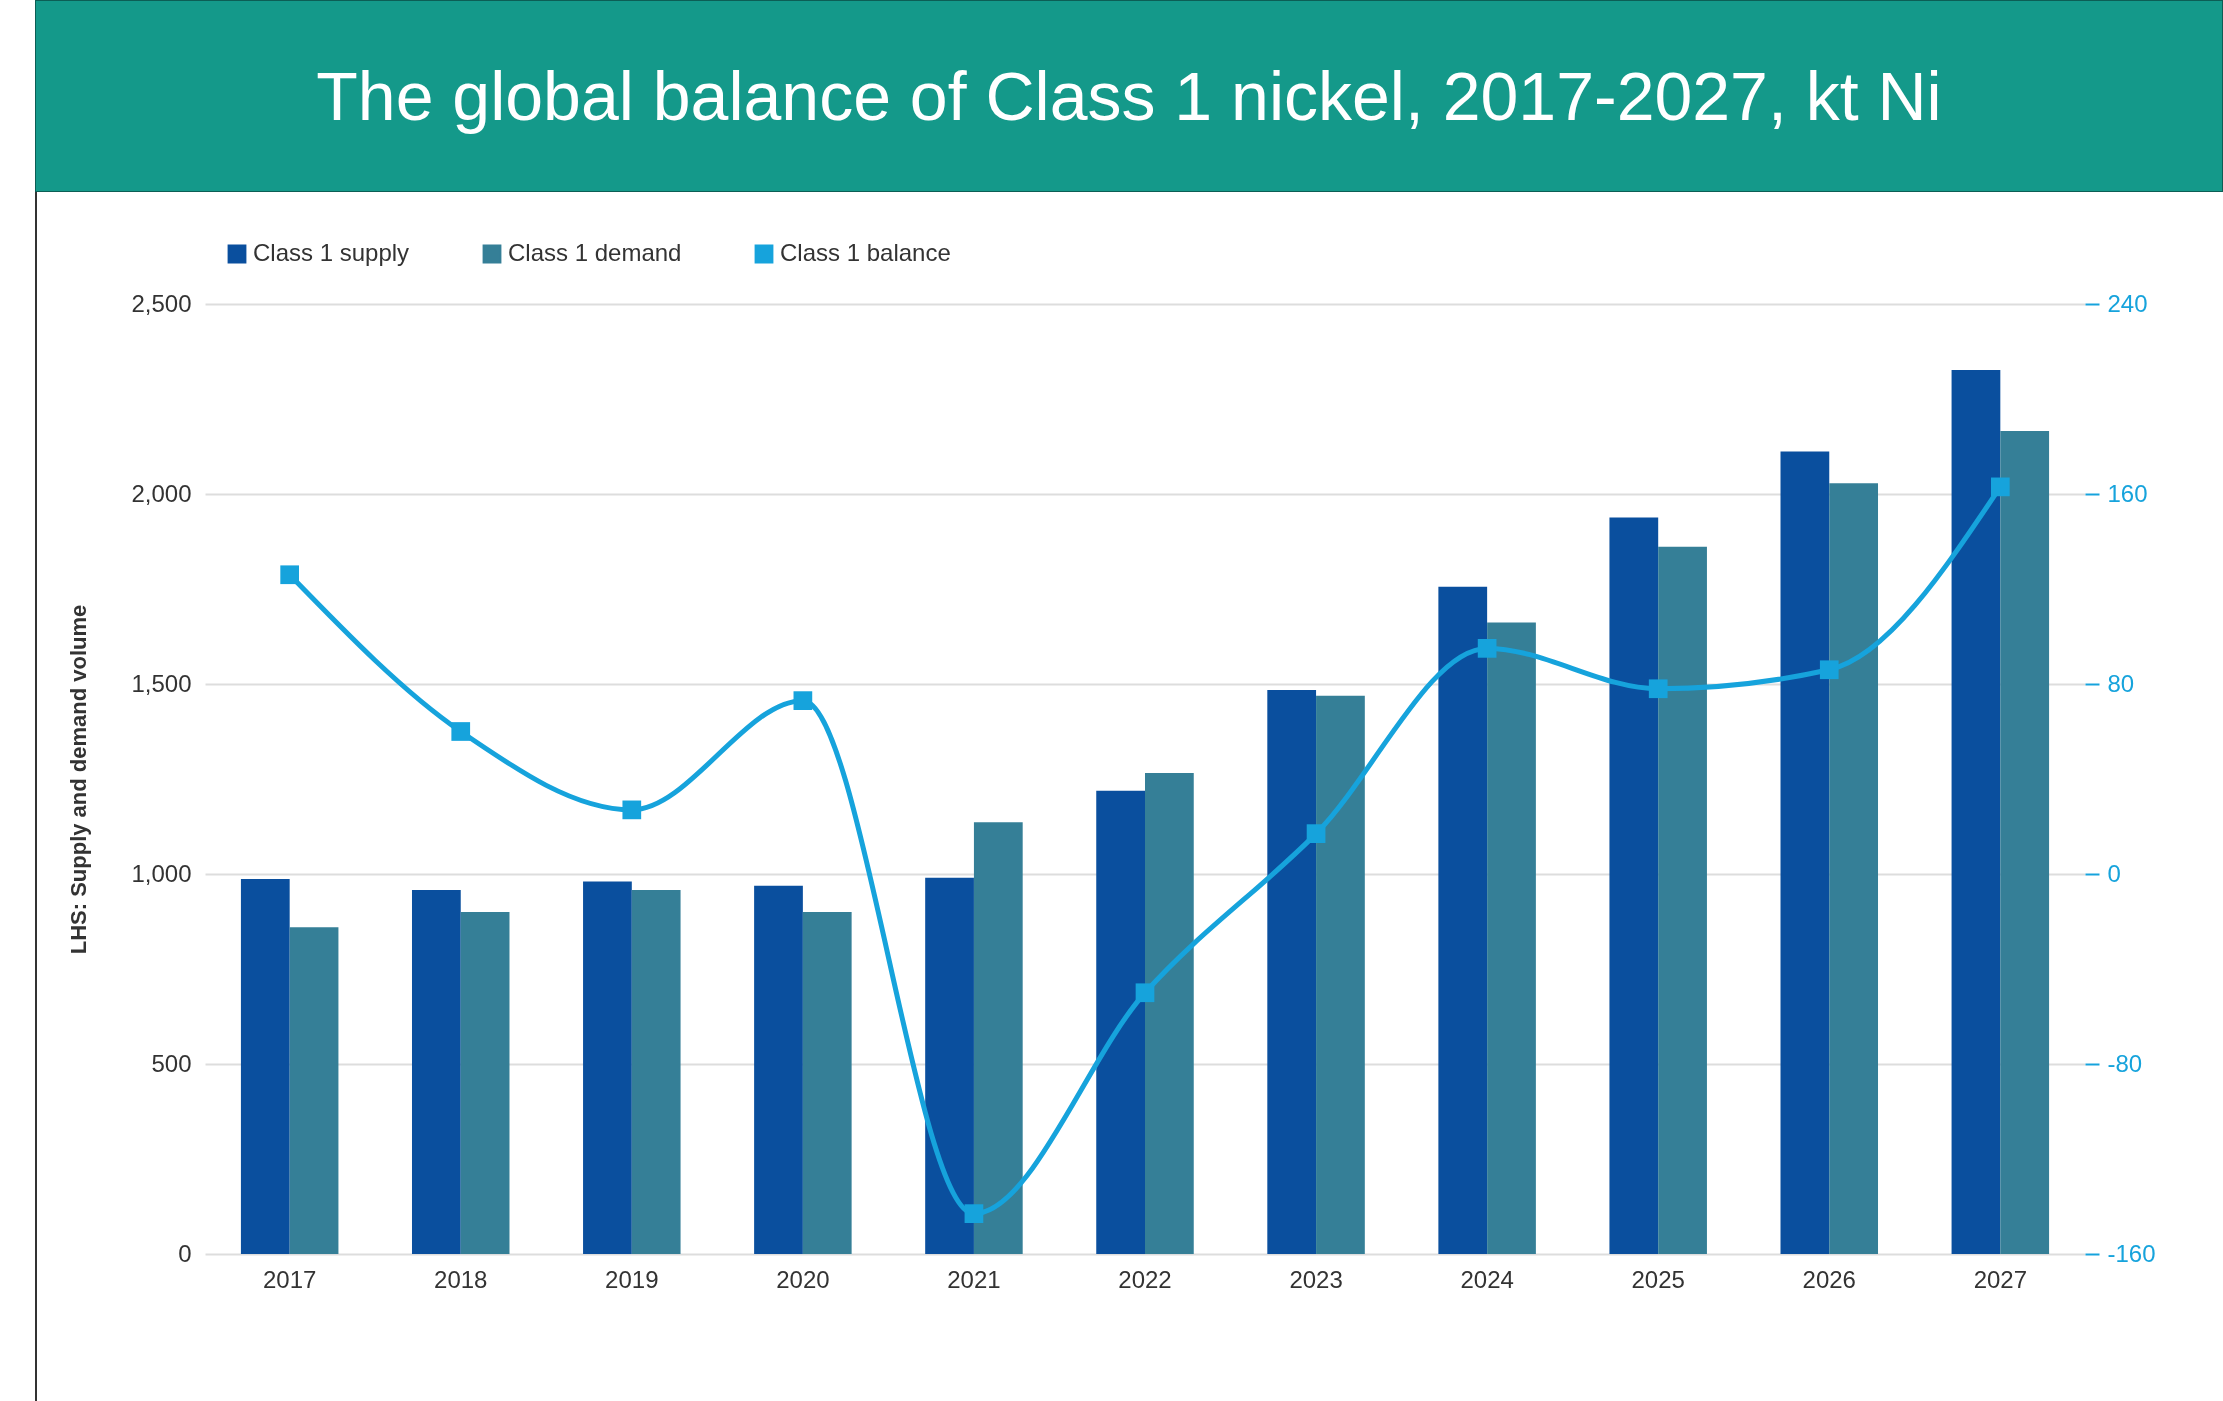  I want to click on x-tick-label: 2026, so click(1829, 1279).